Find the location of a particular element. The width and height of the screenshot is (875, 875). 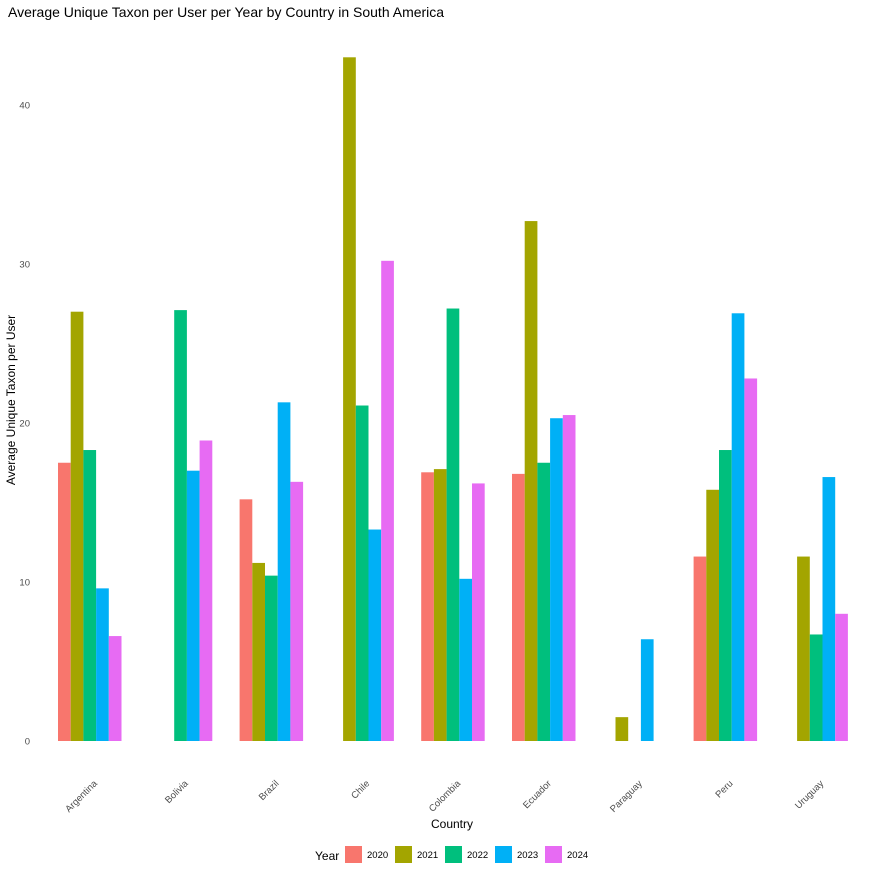

bar-colombia-2022 is located at coordinates (453, 524).